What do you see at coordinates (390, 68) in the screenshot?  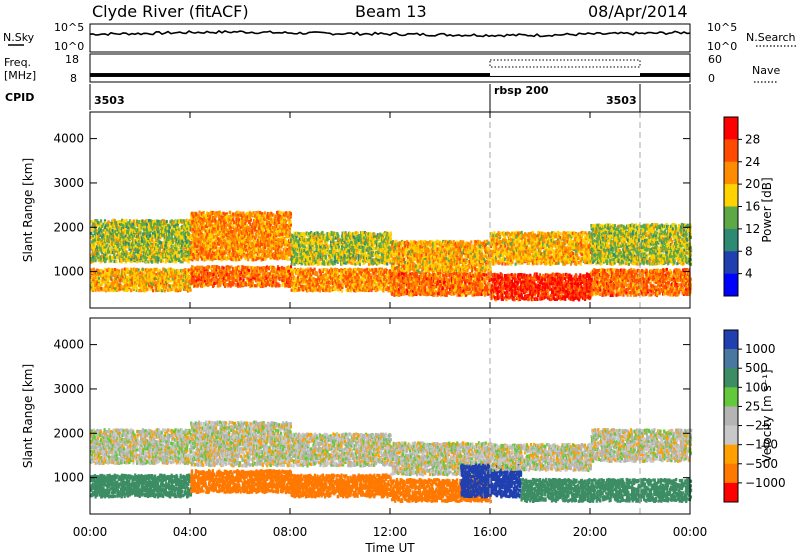 I see `freq-series` at bounding box center [390, 68].